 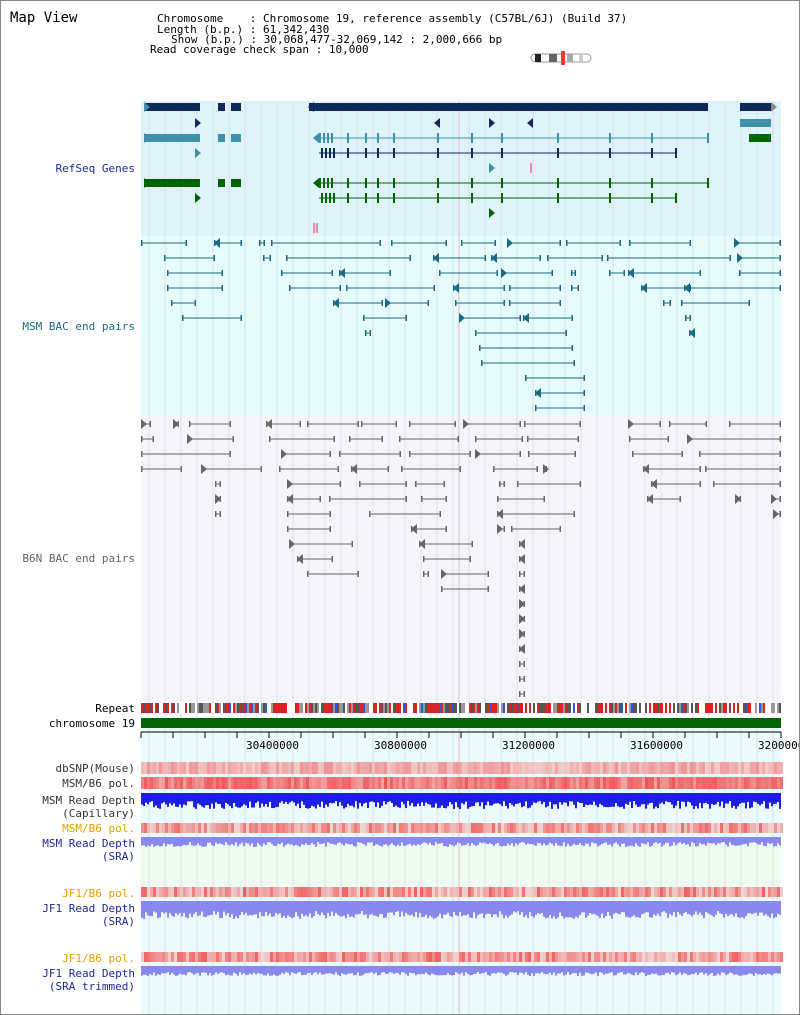 I want to click on exon, so click(x=320, y=138).